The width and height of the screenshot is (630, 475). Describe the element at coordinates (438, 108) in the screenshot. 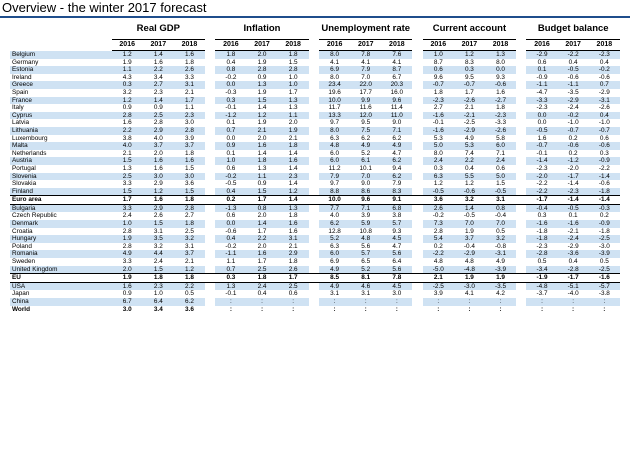

I see `table-cell: 2.7` at that location.